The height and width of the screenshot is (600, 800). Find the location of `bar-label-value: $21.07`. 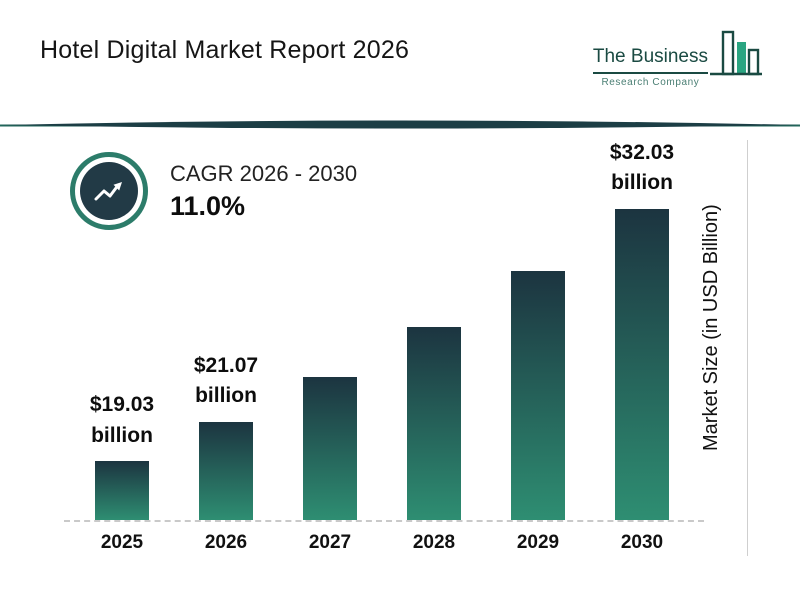

bar-label-value: $21.07 is located at coordinates (226, 365).